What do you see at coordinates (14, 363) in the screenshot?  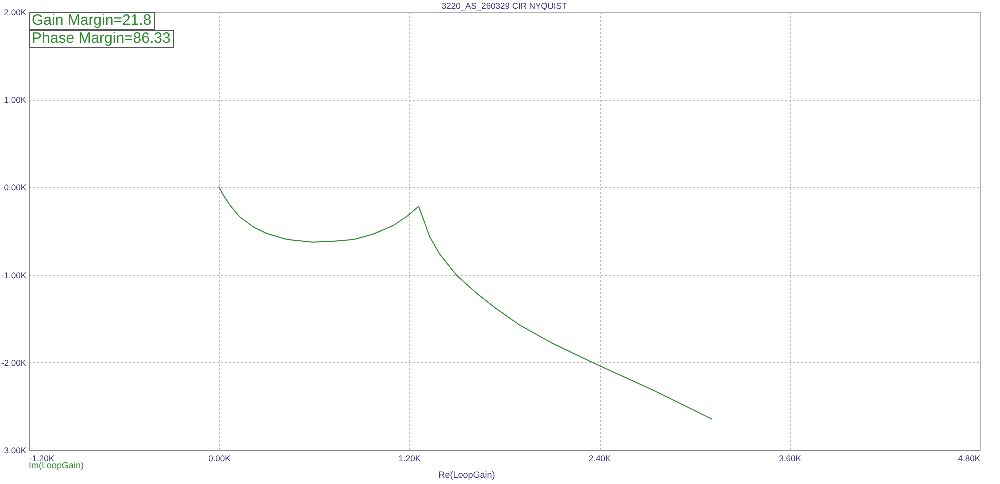 I see `y-tick-label: -2.00K` at bounding box center [14, 363].